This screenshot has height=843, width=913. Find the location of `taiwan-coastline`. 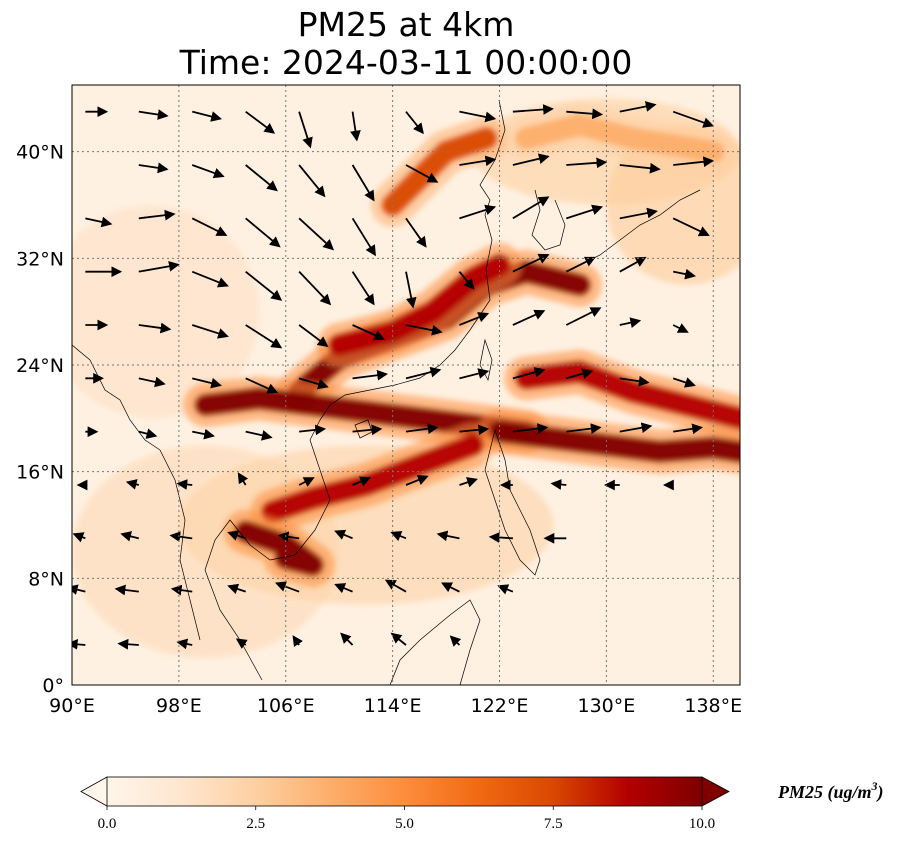

taiwan-coastline is located at coordinates (486, 360).